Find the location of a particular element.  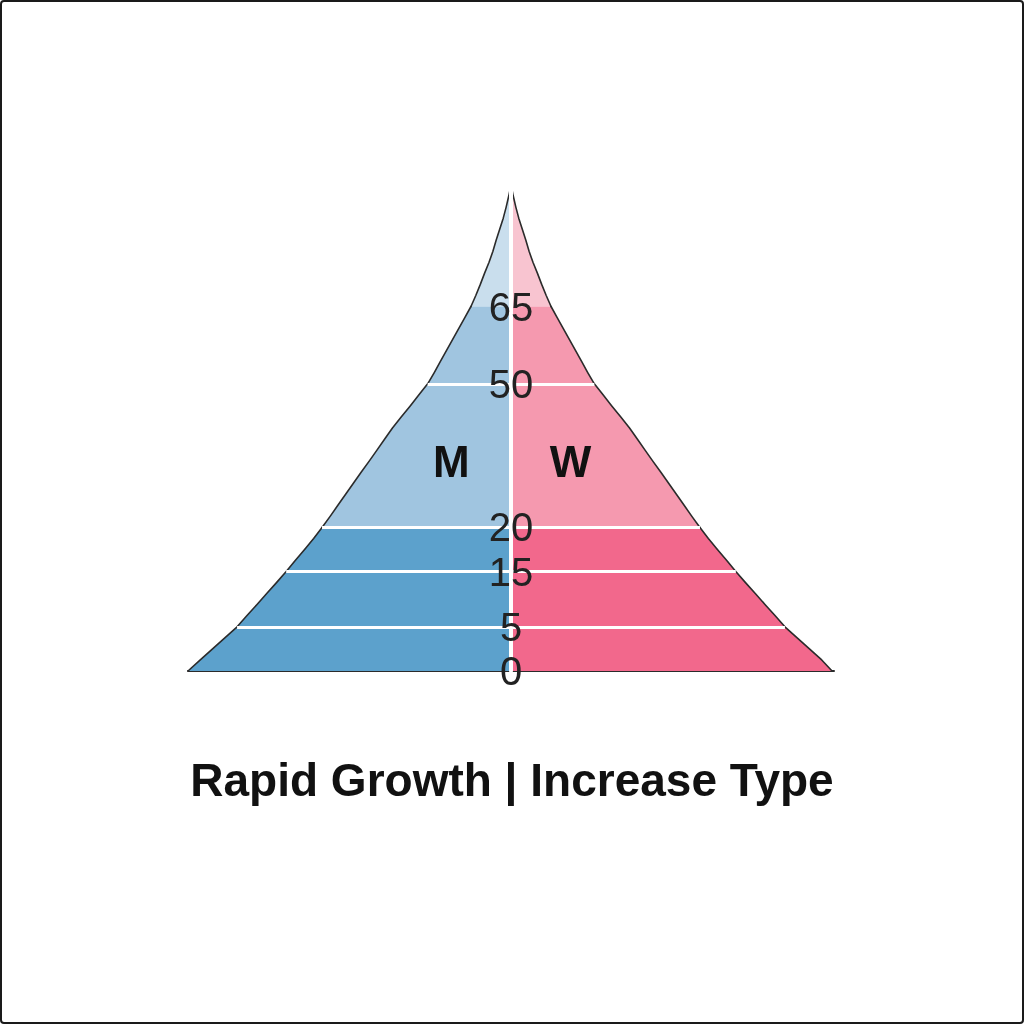

series-label: M is located at coordinates (451, 461).